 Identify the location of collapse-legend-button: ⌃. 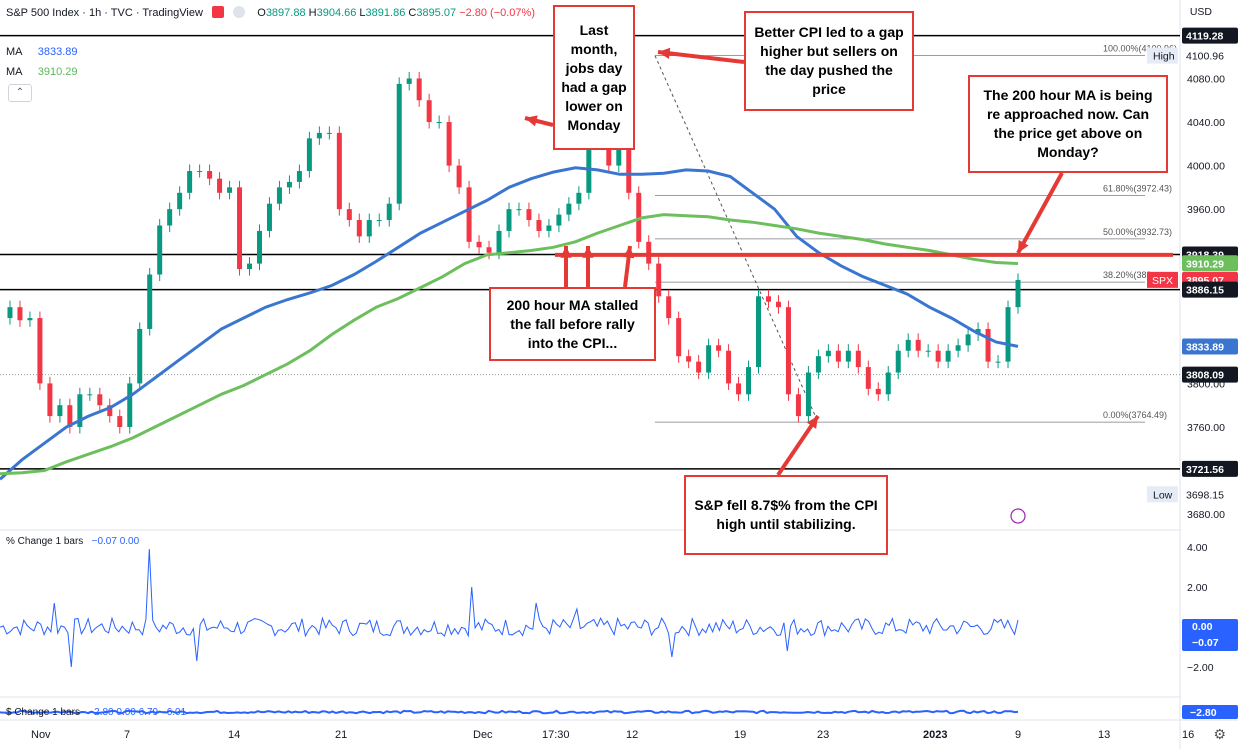
(20, 93).